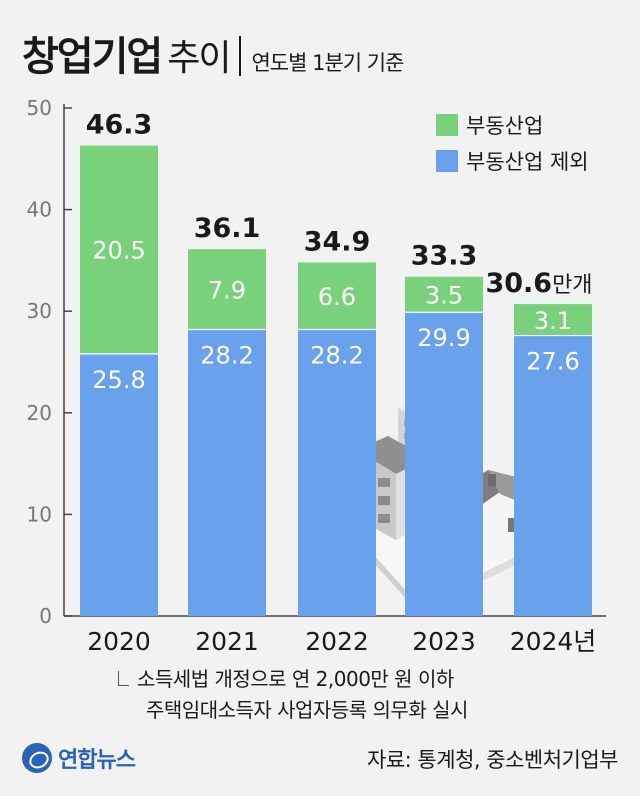  What do you see at coordinates (307, 710) in the screenshot?
I see `footnote-line-2: 주택임대소득자 사업자등록 의무화 실시` at bounding box center [307, 710].